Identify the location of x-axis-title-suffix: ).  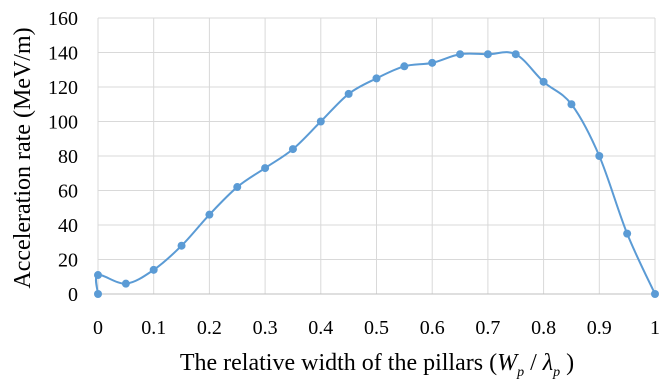
(567, 363).